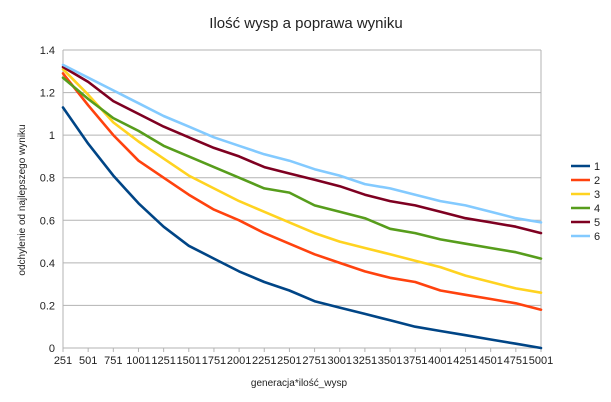 The width and height of the screenshot is (611, 402). I want to click on x-tick-label: 2001, so click(239, 361).